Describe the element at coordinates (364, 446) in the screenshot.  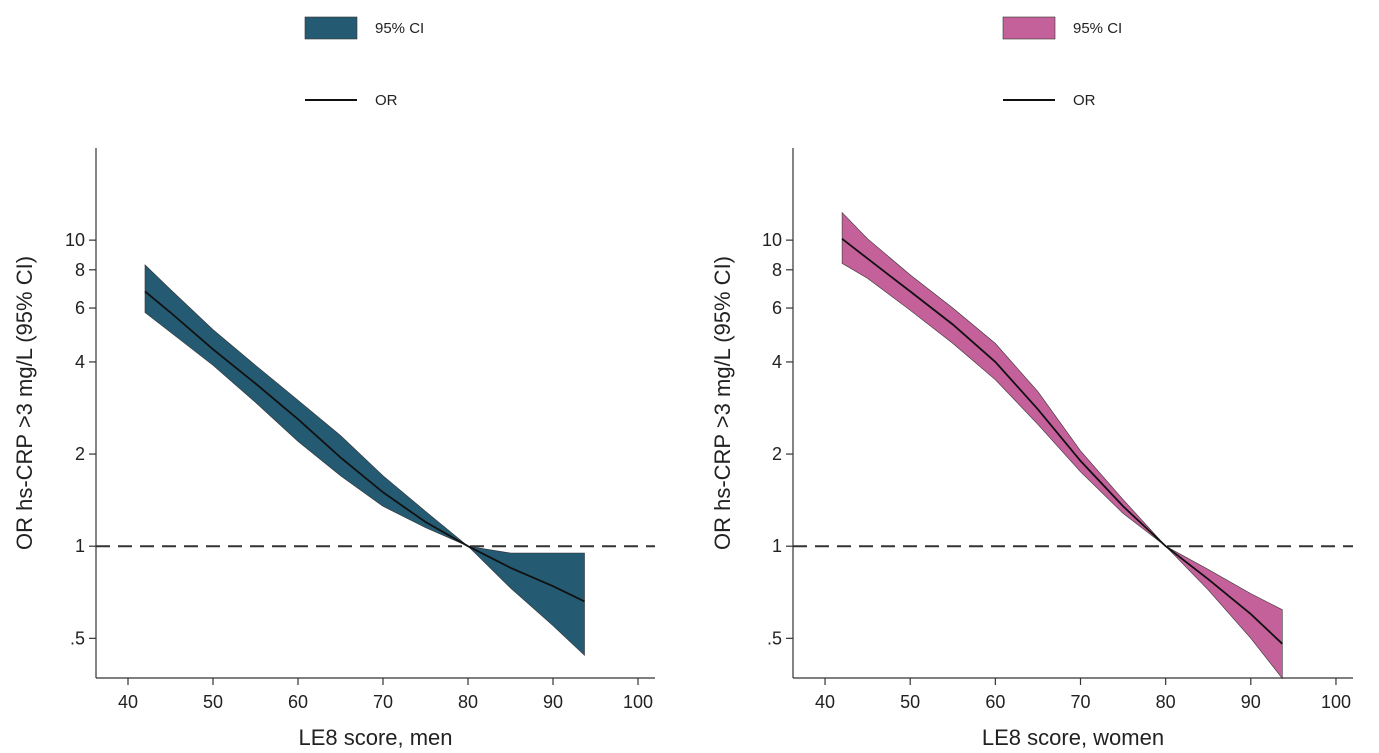
I see `or-line` at that location.